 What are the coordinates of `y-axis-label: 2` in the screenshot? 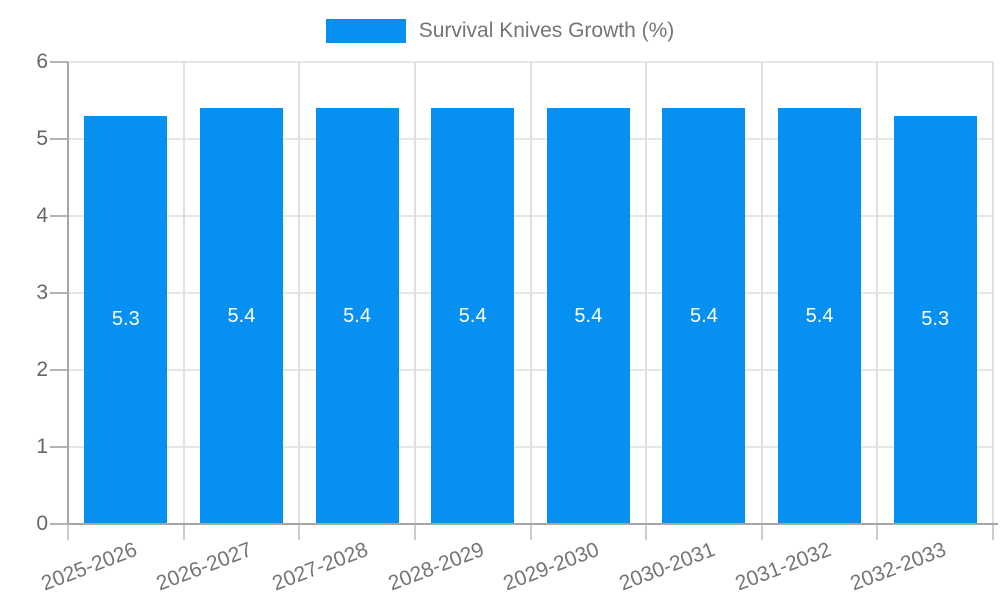 It's located at (42, 369).